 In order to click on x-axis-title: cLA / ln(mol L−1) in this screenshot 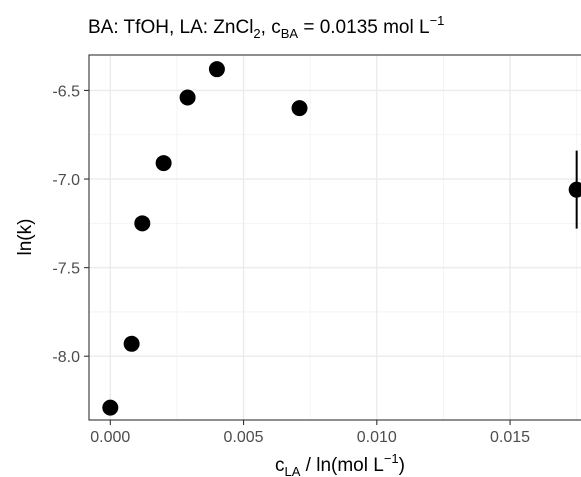, I will do `click(340, 464)`.